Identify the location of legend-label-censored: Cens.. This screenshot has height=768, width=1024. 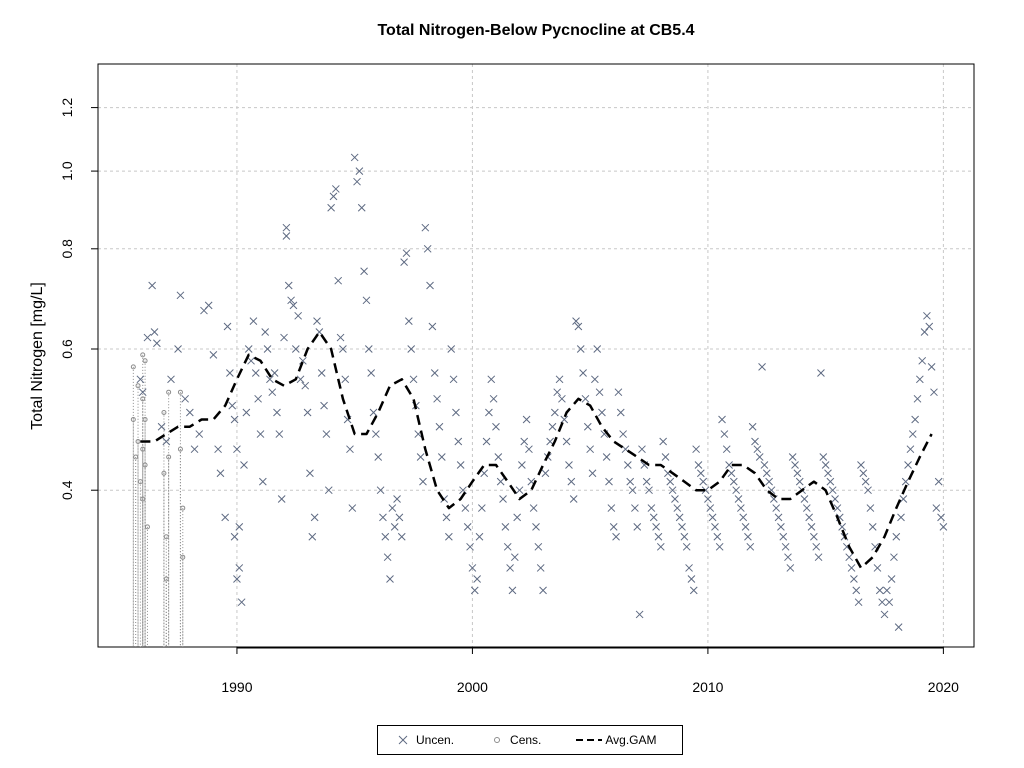
(526, 740).